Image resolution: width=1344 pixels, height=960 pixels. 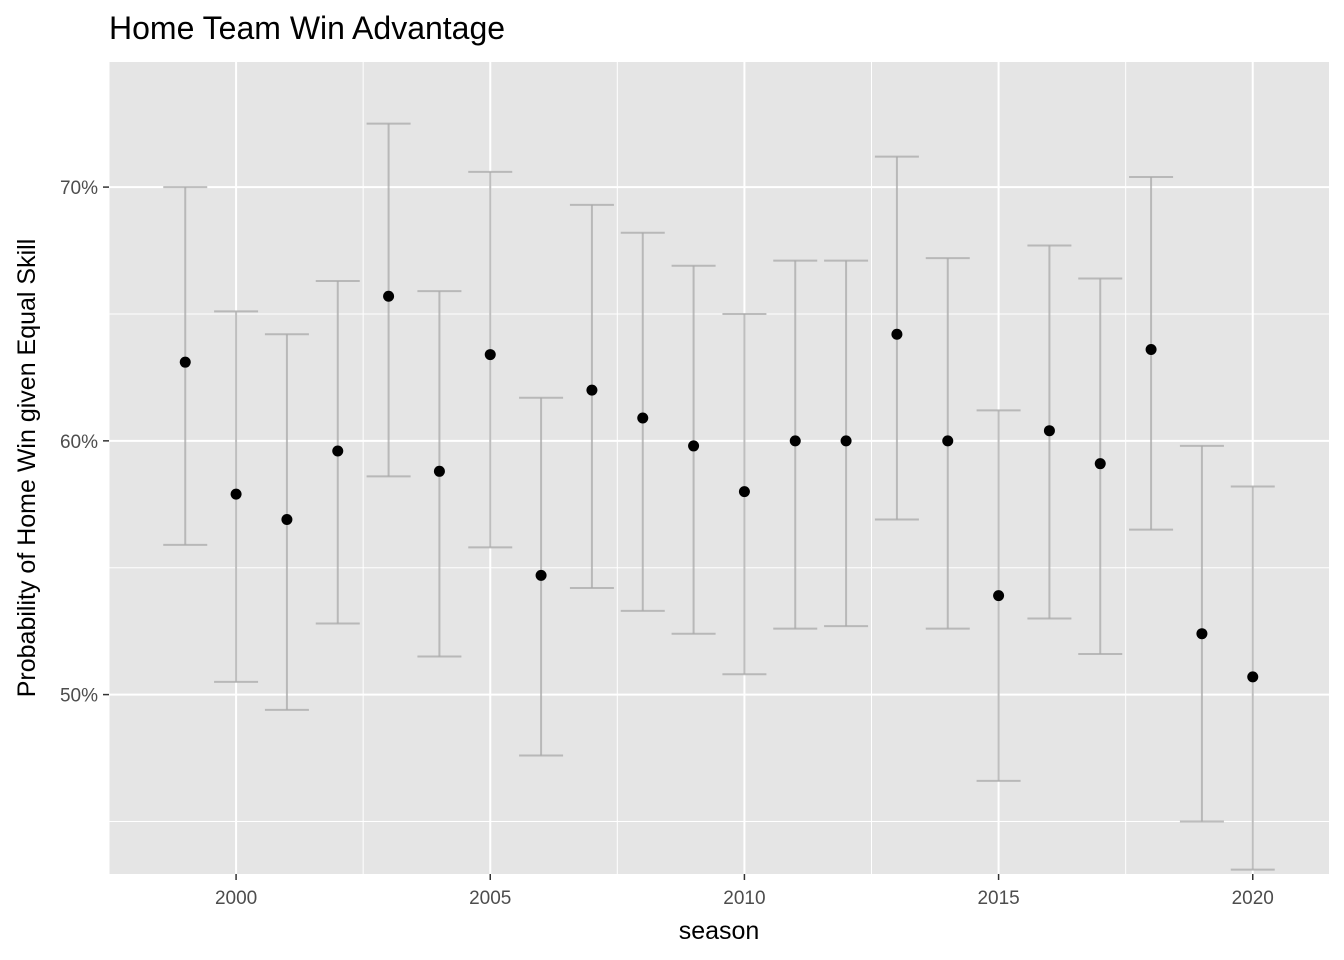 What do you see at coordinates (79, 696) in the screenshot?
I see `y-tick-label: 50%` at bounding box center [79, 696].